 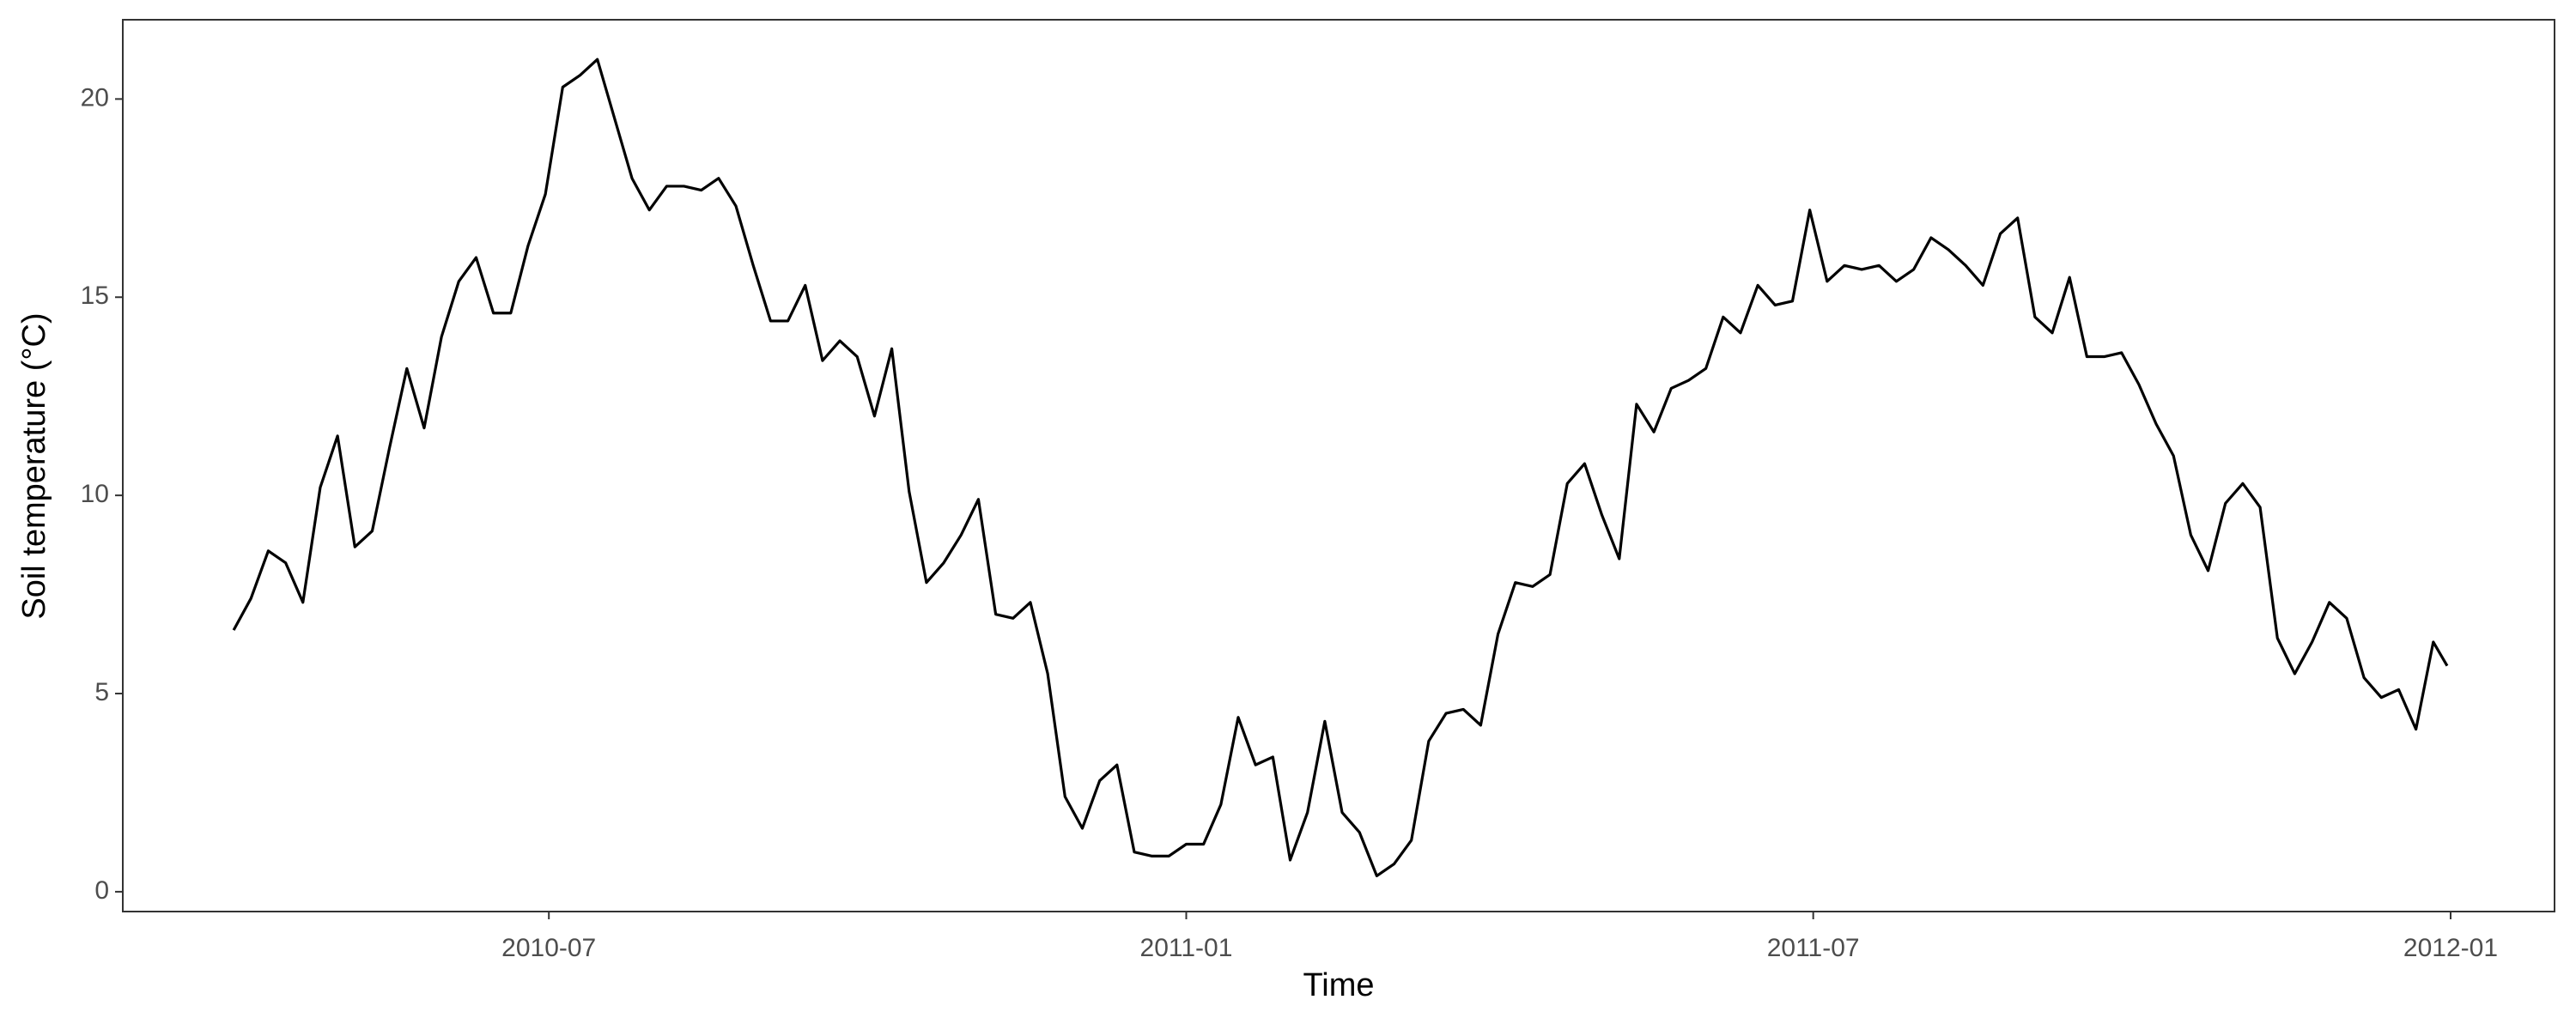 I want to click on x-tick-label: 2010-07, so click(x=548, y=948).